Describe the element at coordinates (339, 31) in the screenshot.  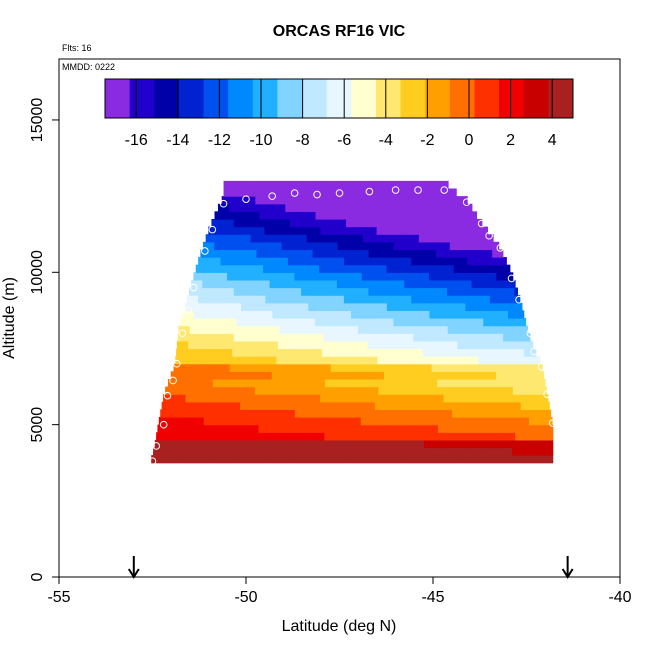
I see `chart-title: ORCAS RF16 VIC` at that location.